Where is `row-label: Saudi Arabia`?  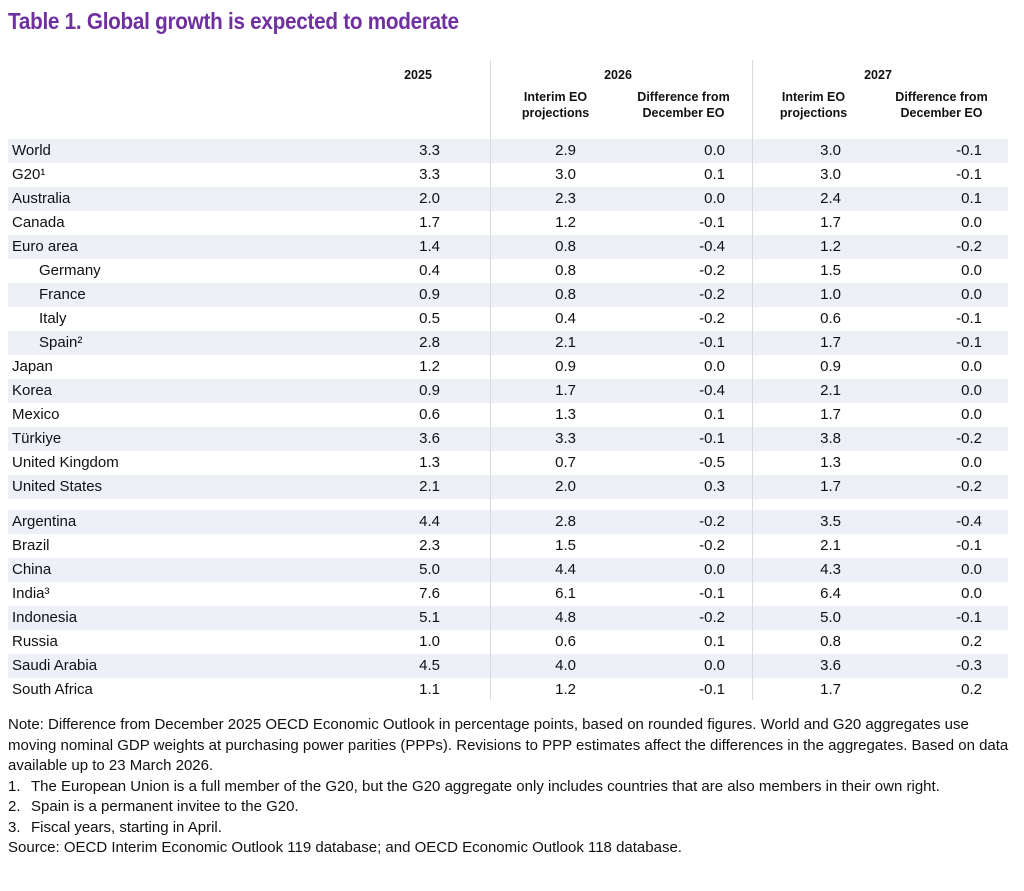 row-label: Saudi Arabia is located at coordinates (55, 665).